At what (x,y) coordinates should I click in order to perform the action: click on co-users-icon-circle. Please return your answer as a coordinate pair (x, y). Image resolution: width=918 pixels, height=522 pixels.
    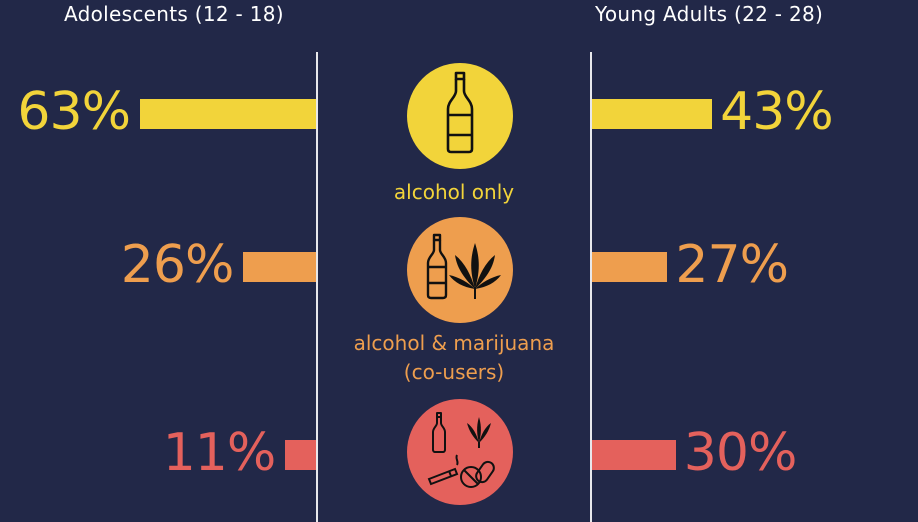
    Looking at the image, I should click on (460, 270).